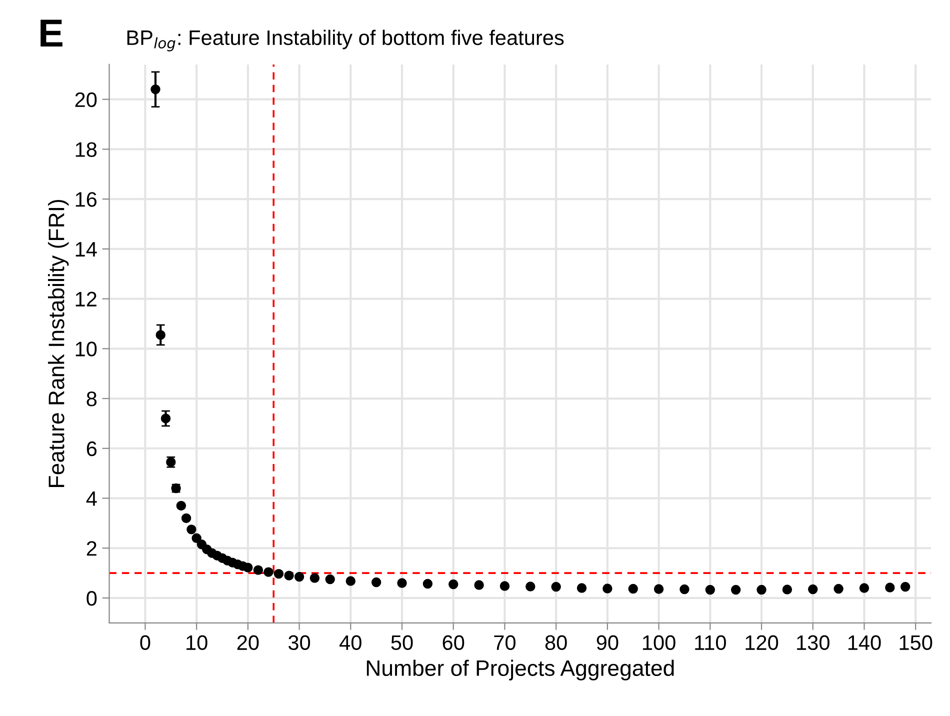 The image size is (950, 716). What do you see at coordinates (86, 100) in the screenshot?
I see `y-tick-label: 20` at bounding box center [86, 100].